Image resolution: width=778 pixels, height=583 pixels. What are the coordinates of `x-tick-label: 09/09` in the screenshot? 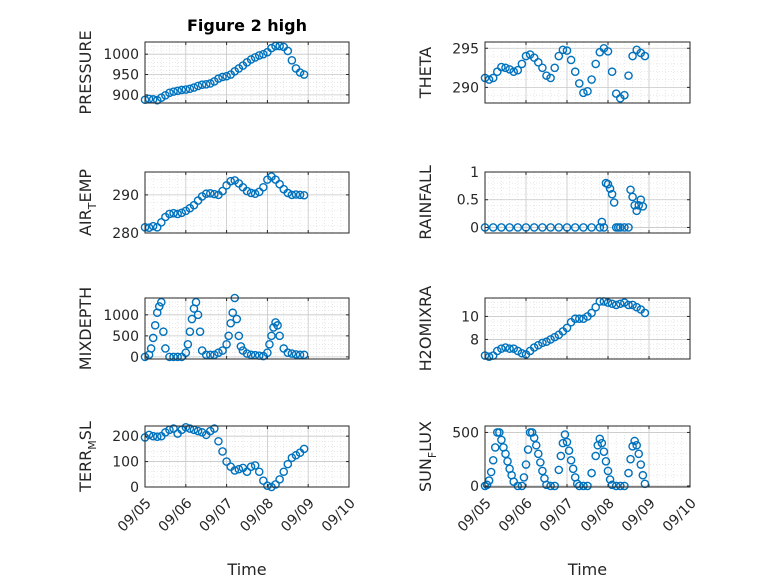 It's located at (639, 515).